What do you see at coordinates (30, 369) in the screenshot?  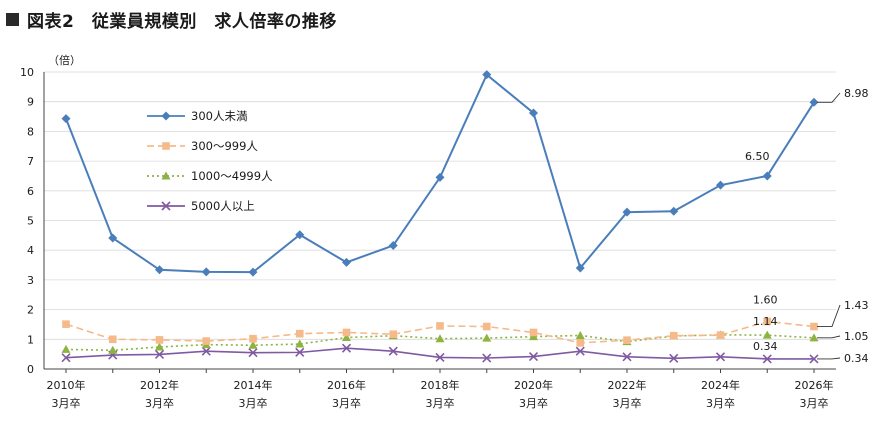 I see `y-tick-label: 0` at bounding box center [30, 369].